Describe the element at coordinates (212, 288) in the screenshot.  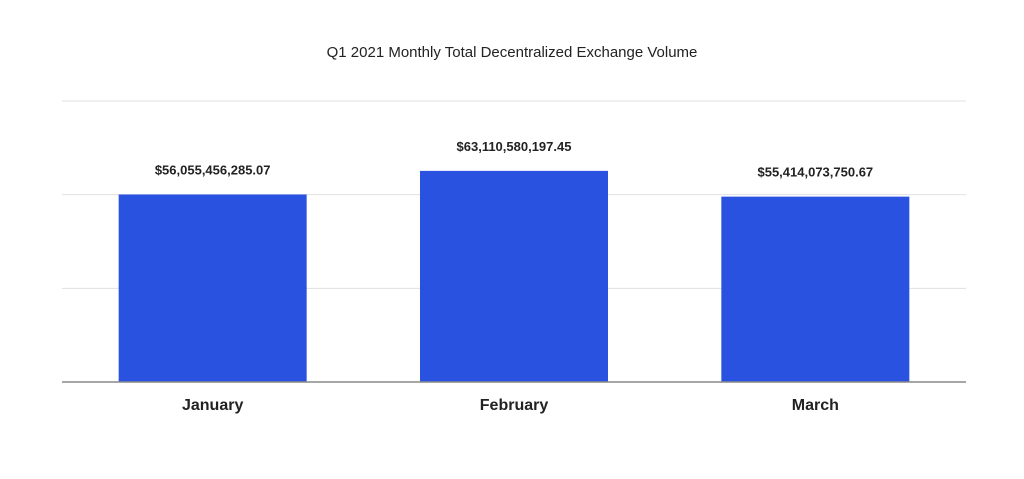
I see `bar-january` at that location.